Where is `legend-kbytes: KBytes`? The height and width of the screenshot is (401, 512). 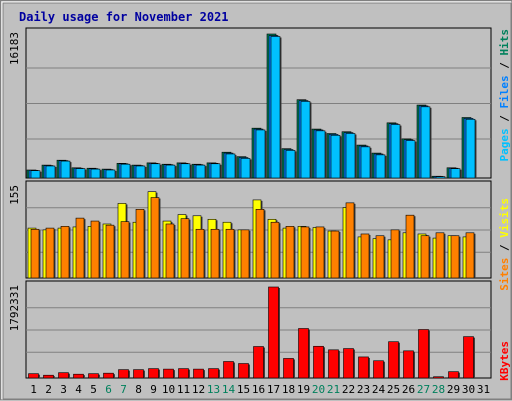 legend-kbytes: KBytes is located at coordinates (504, 361).